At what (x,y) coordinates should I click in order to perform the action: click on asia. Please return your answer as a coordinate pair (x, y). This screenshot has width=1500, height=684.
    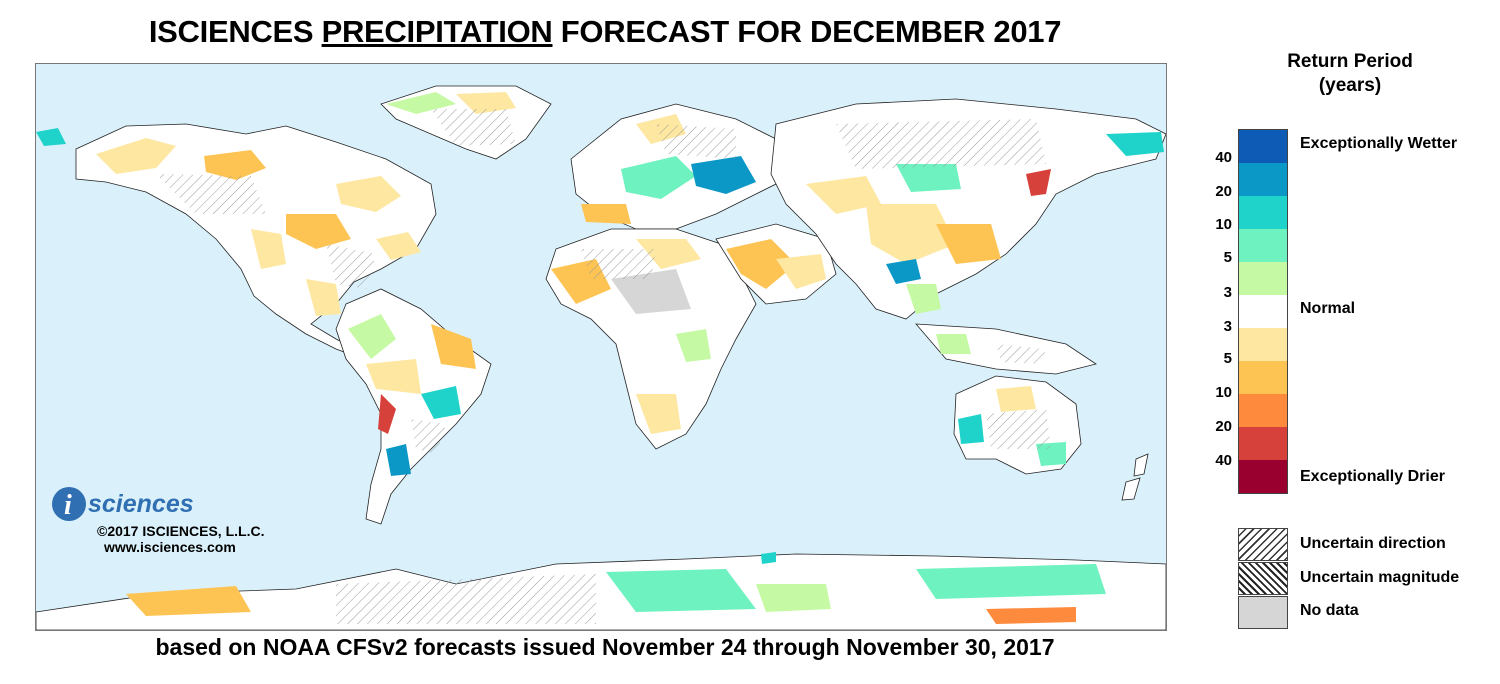
    Looking at the image, I should click on (968, 209).